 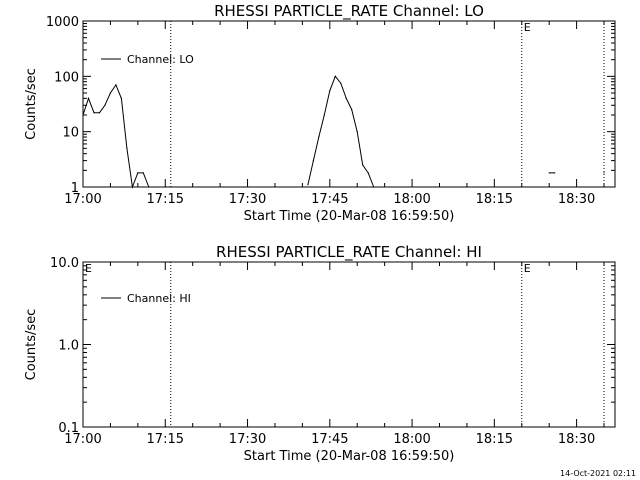 What do you see at coordinates (598, 473) in the screenshot?
I see `footer-timestamp: 14-Oct-2021 02:11` at bounding box center [598, 473].